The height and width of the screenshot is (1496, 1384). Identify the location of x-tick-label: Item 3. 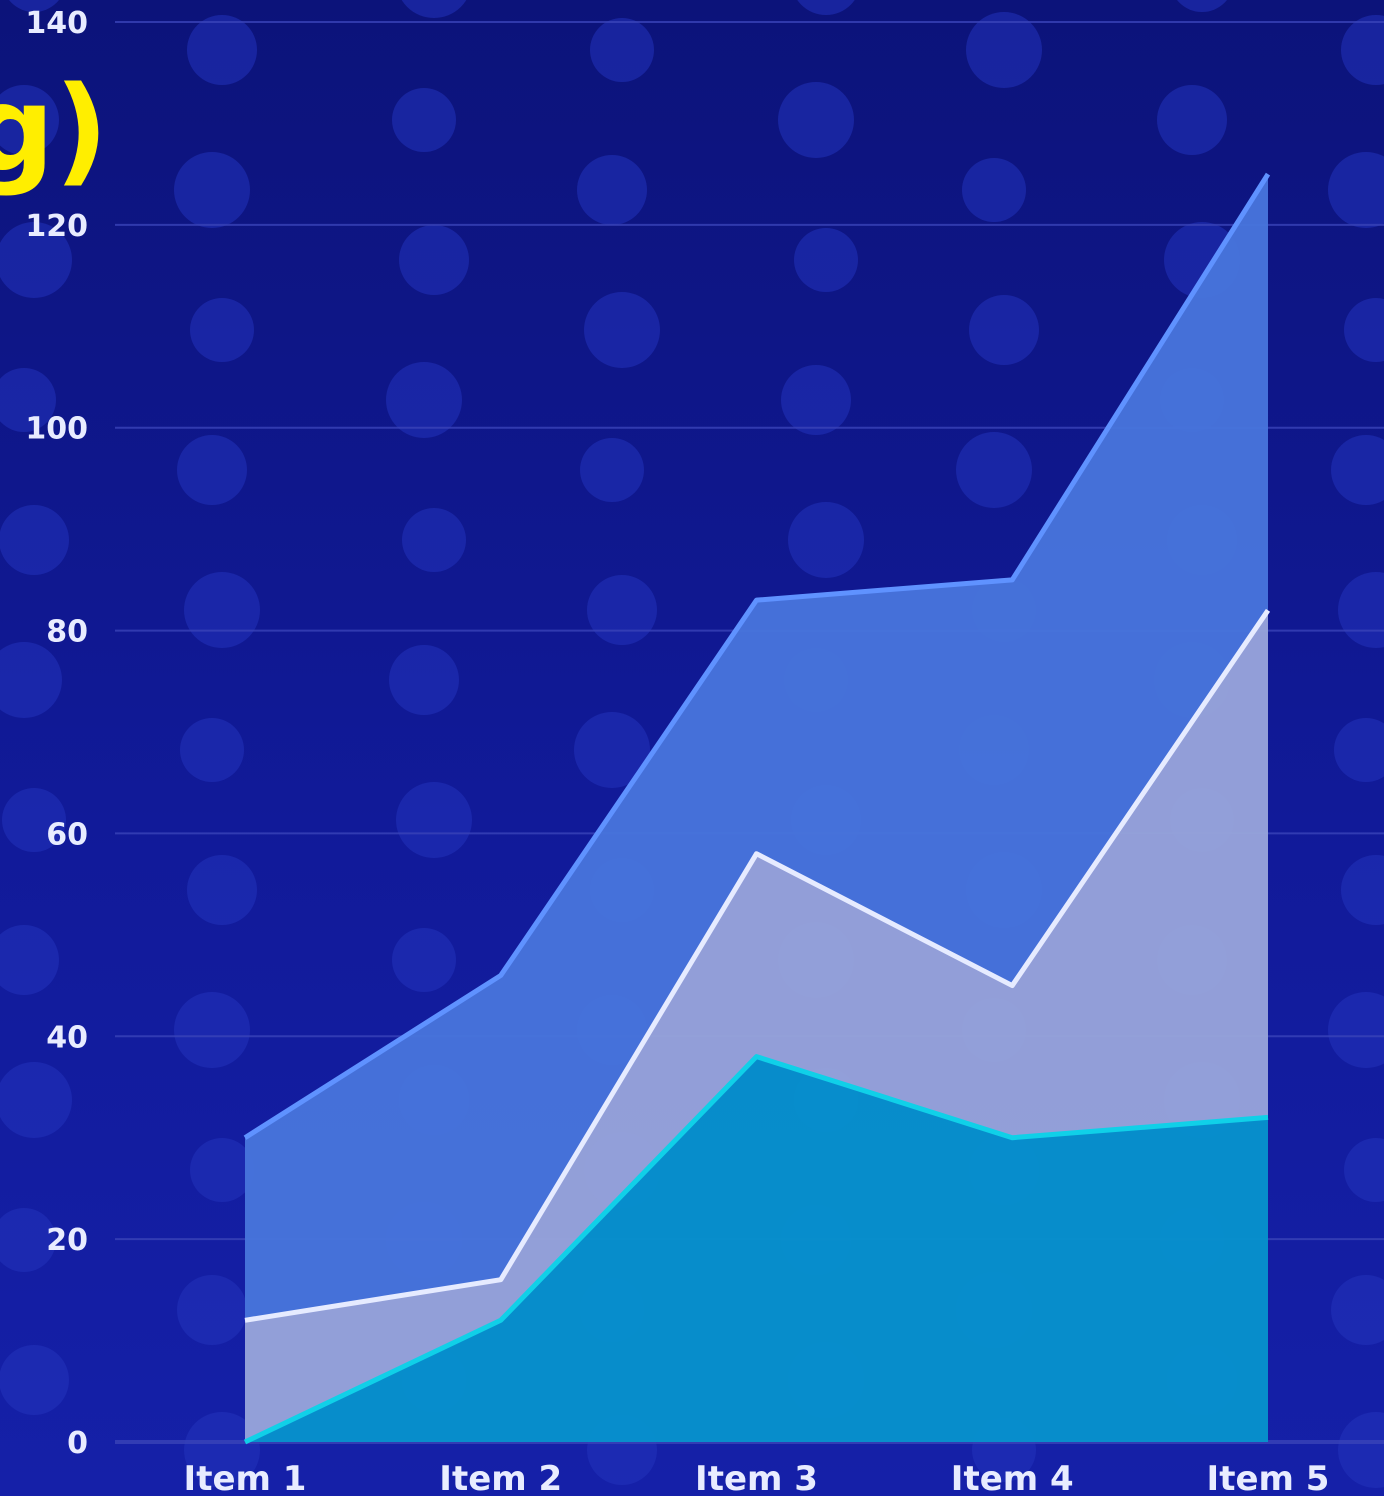
(756, 1477).